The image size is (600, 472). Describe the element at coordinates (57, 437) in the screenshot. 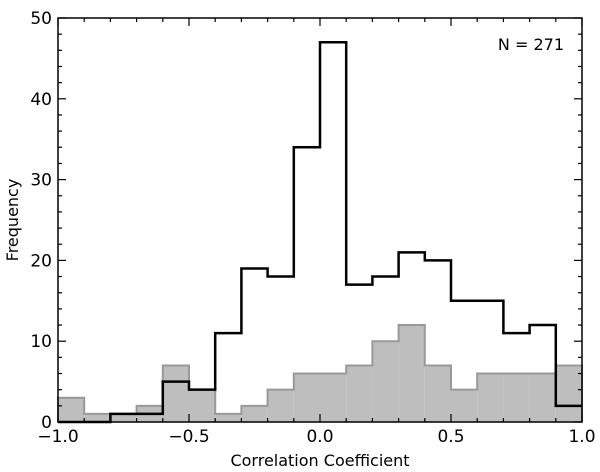

I see `x-tick-label: −1.0` at that location.